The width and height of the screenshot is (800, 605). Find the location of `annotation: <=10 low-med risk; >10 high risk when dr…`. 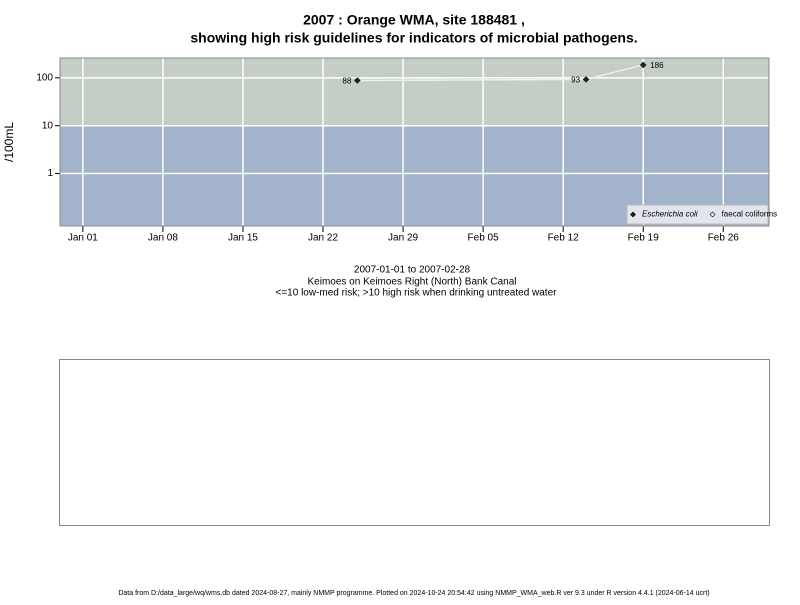

annotation: <=10 low-med risk; >10 high risk when dr… is located at coordinates (417, 293).